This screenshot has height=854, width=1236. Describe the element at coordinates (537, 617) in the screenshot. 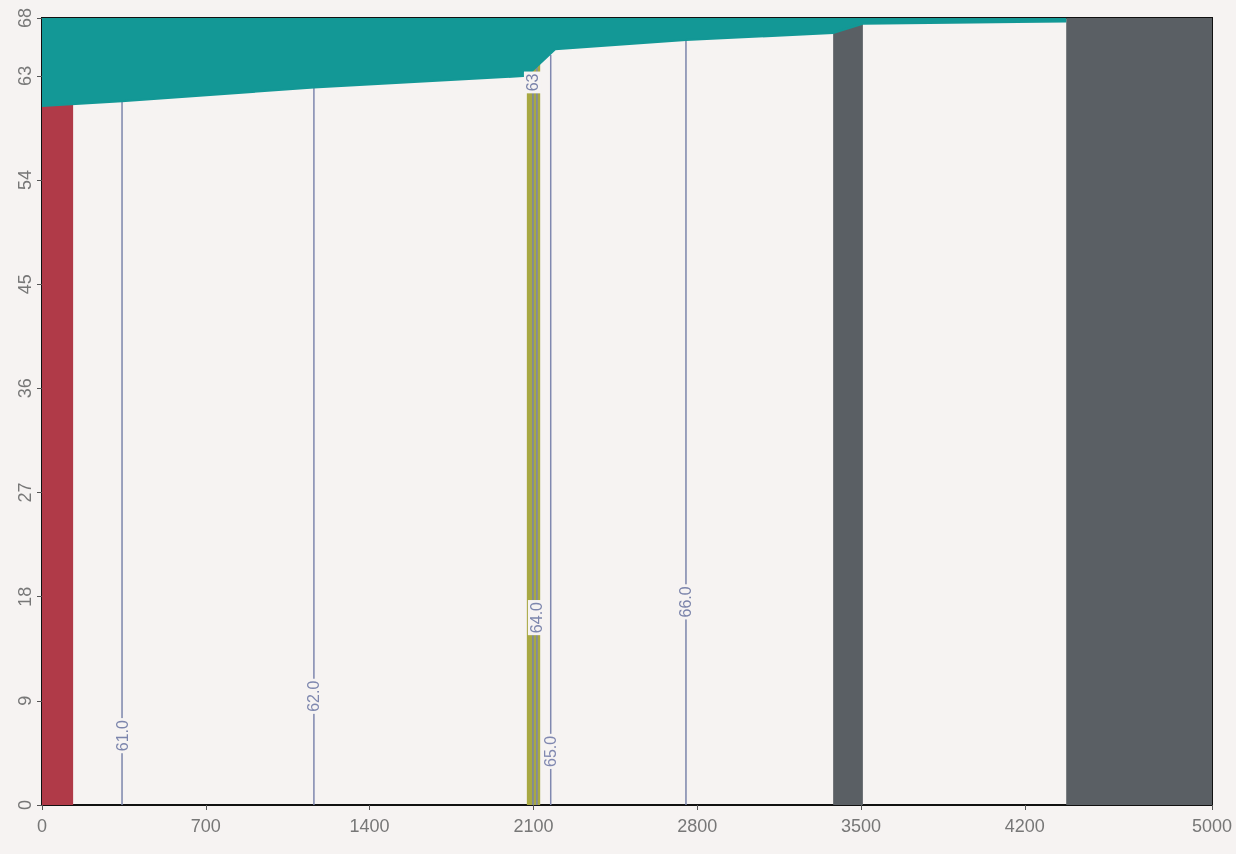

I see `text: 64.0` at that location.